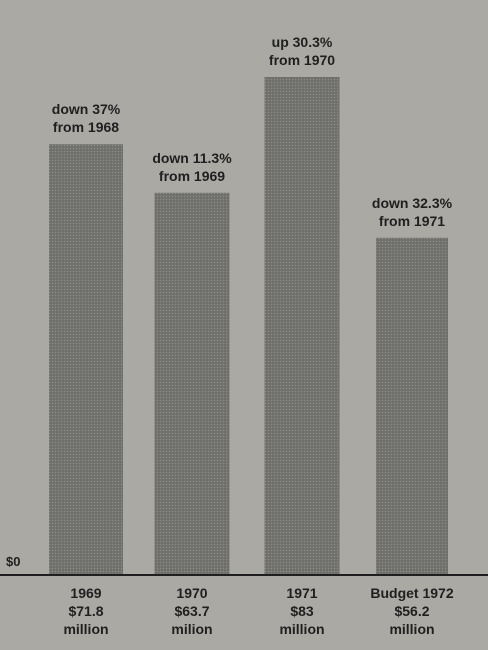  What do you see at coordinates (85, 611) in the screenshot?
I see `category-label-0-line-1: $71.8` at bounding box center [85, 611].